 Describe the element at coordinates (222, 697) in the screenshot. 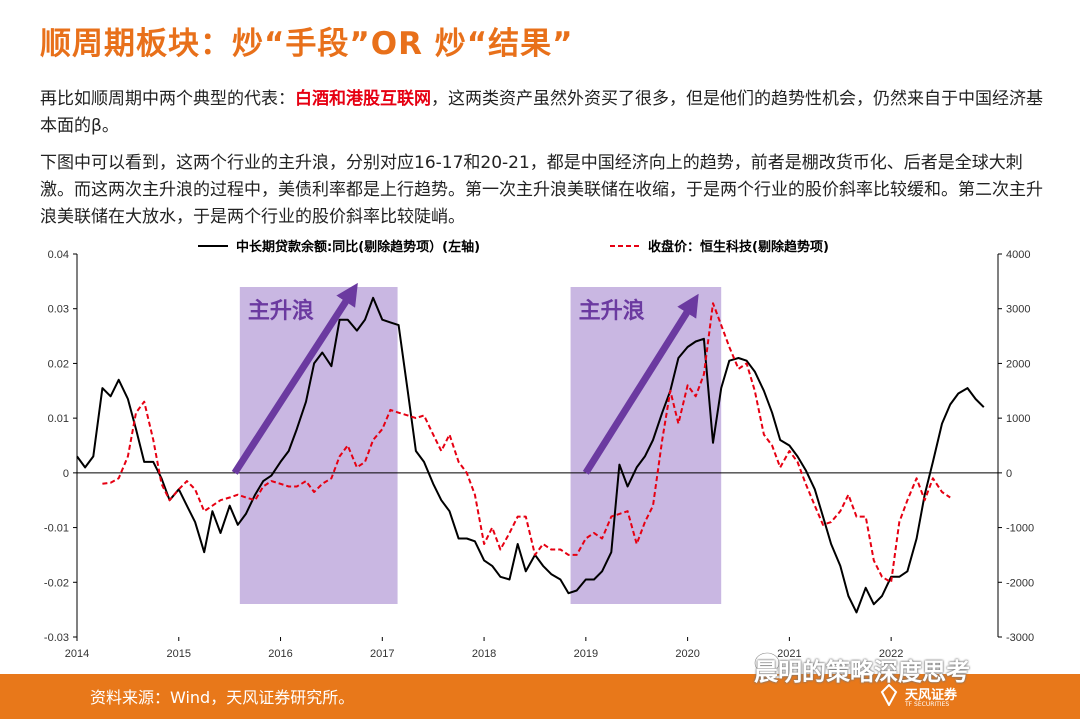

I see `source-note: 资料来源：Wind，天风证券研究所。` at that location.